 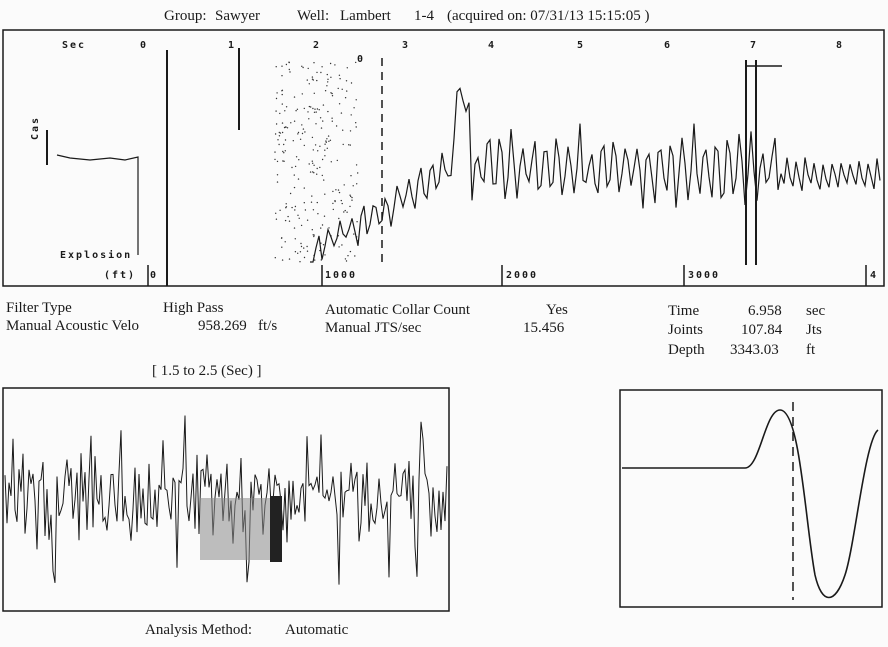 What do you see at coordinates (268, 326) in the screenshot?
I see `velocity-unit: ft/s` at bounding box center [268, 326].